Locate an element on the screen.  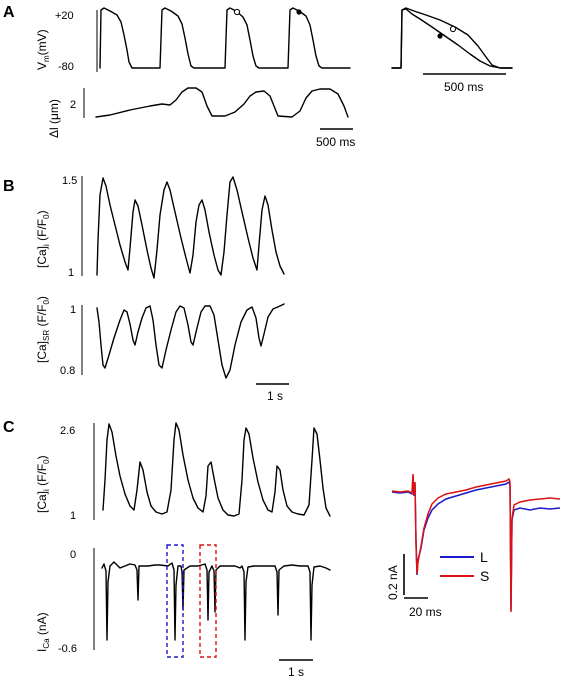
ica-overlay-inset is located at coordinates (476, 543).